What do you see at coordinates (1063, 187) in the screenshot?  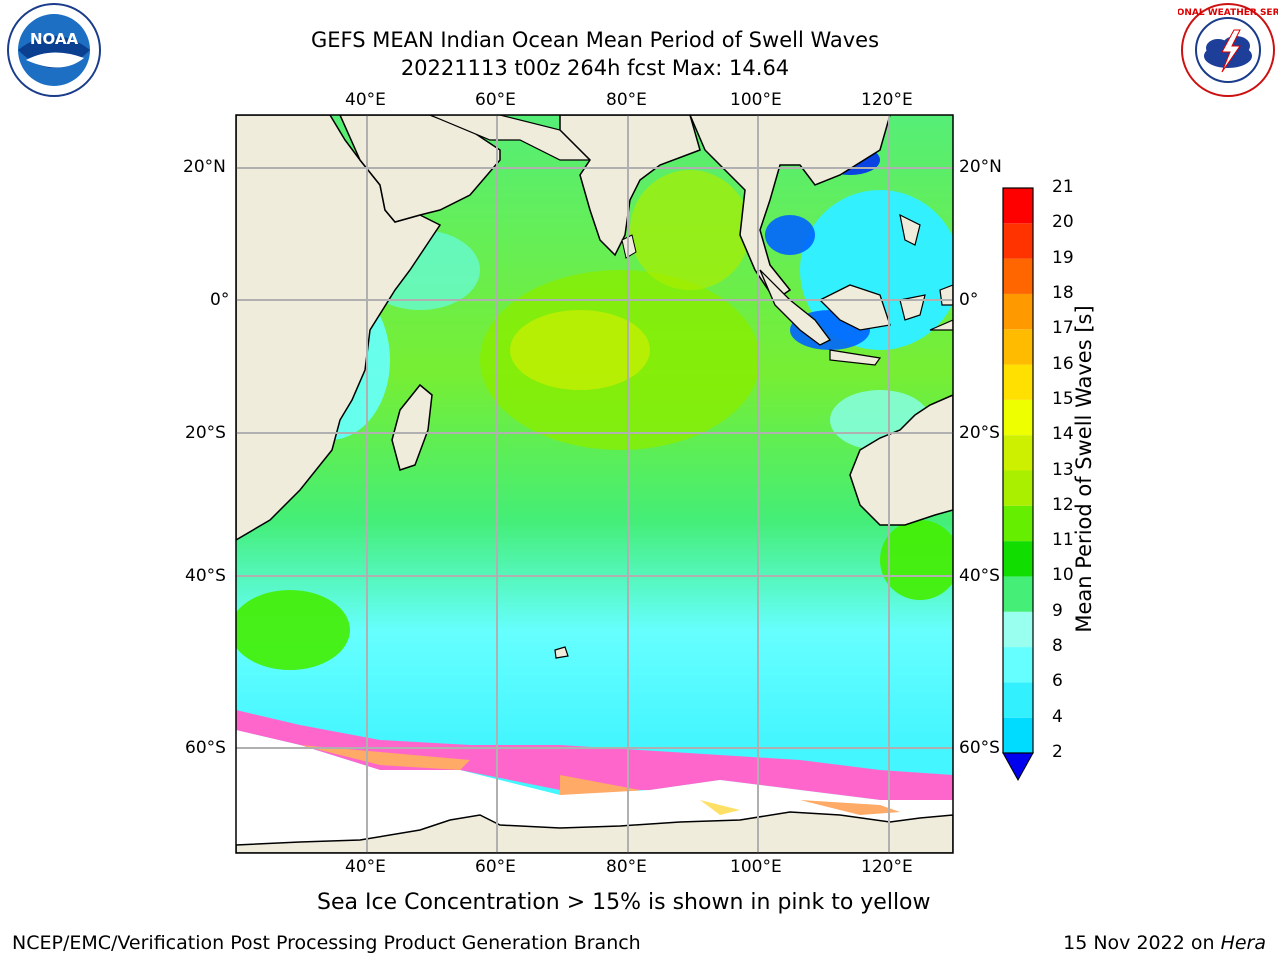 I see `colorbar-tick-label: 21` at bounding box center [1063, 187].